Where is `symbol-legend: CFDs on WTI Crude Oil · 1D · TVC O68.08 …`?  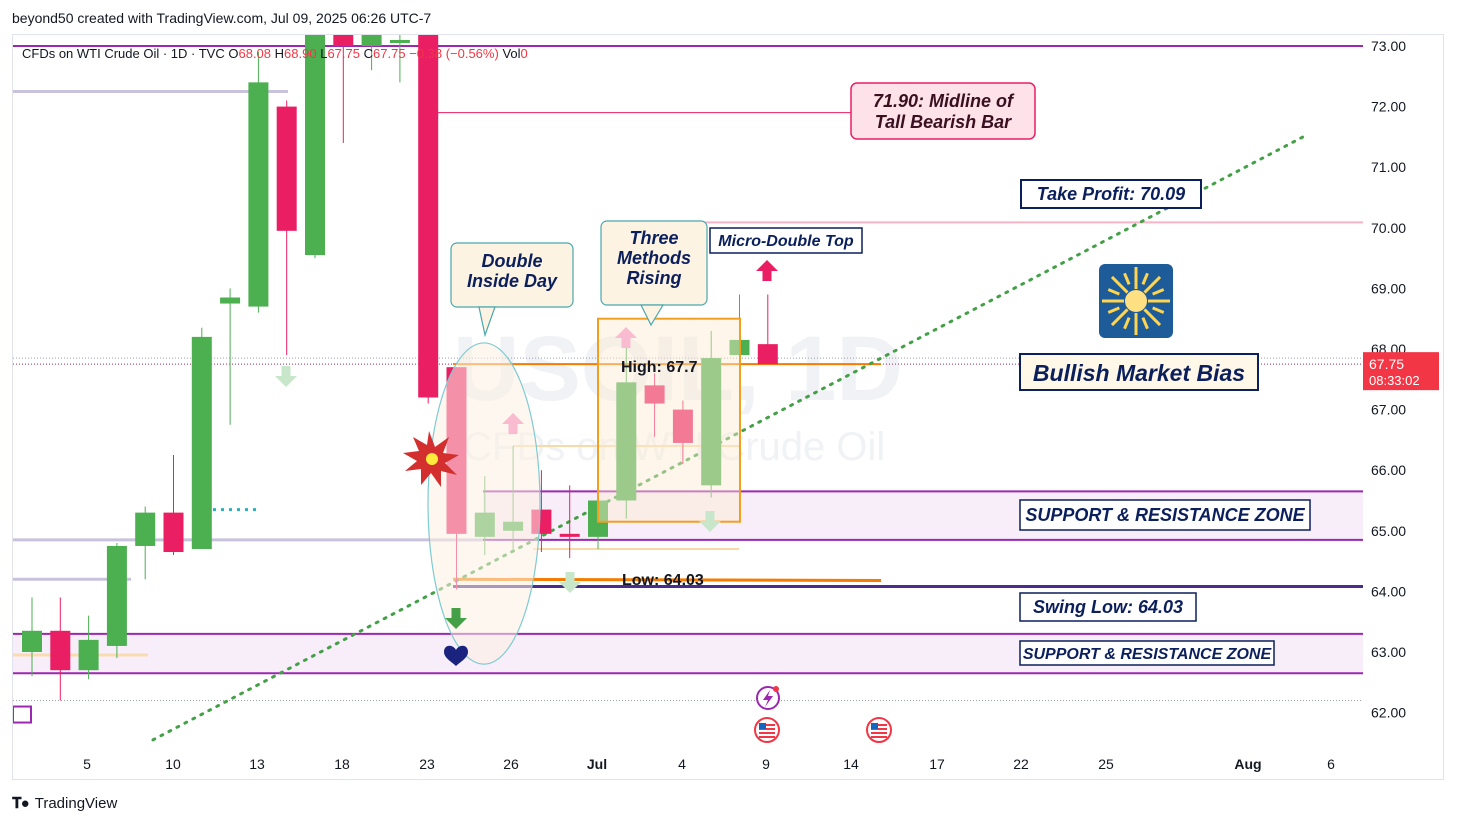
symbol-legend: CFDs on WTI Crude Oil · 1D · TVC O68.08 … is located at coordinates (275, 53).